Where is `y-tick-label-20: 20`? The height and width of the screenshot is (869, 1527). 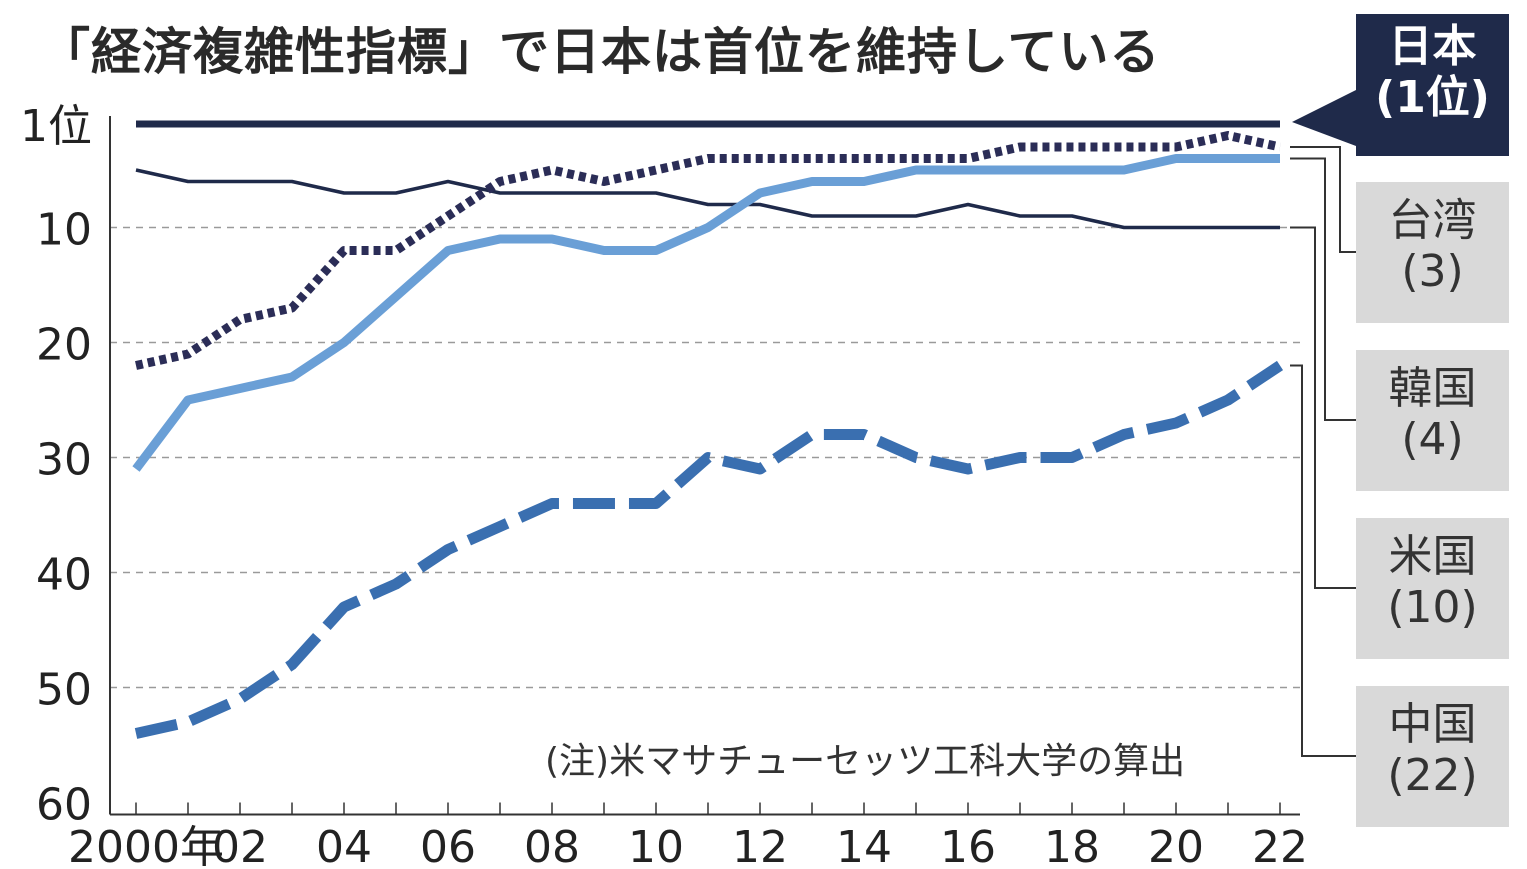 y-tick-label-20: 20 is located at coordinates (64, 345).